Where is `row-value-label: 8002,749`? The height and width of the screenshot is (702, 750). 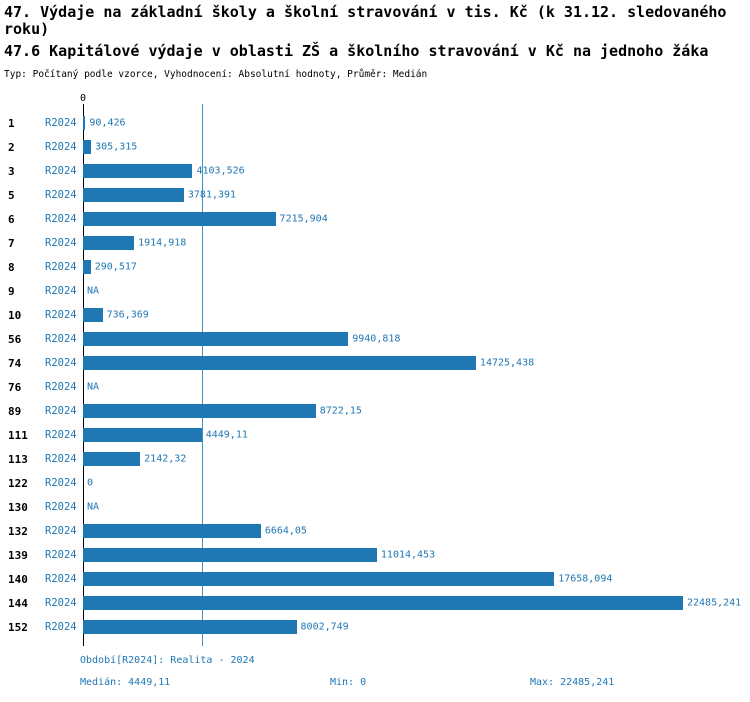
row-value-label: 8002,749 is located at coordinates (324, 627).